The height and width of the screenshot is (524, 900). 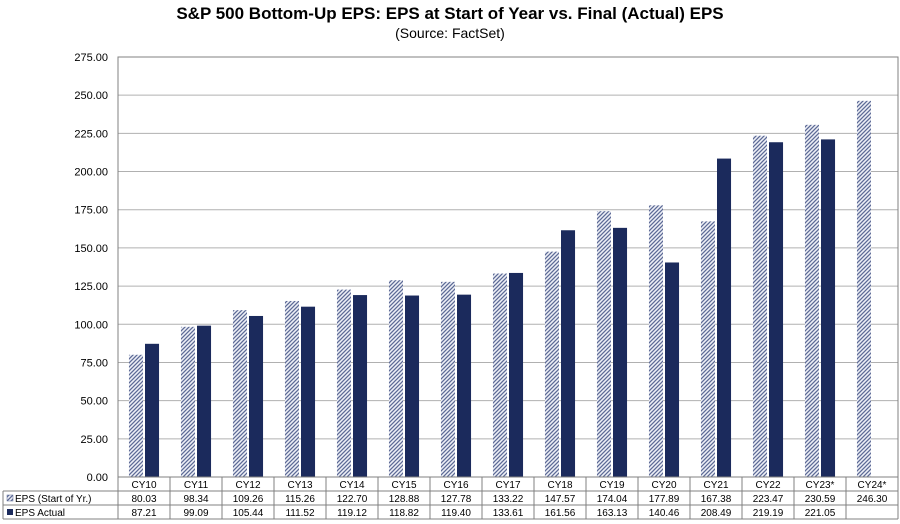 I want to click on table-cell-value: 167.38, so click(x=716, y=499).